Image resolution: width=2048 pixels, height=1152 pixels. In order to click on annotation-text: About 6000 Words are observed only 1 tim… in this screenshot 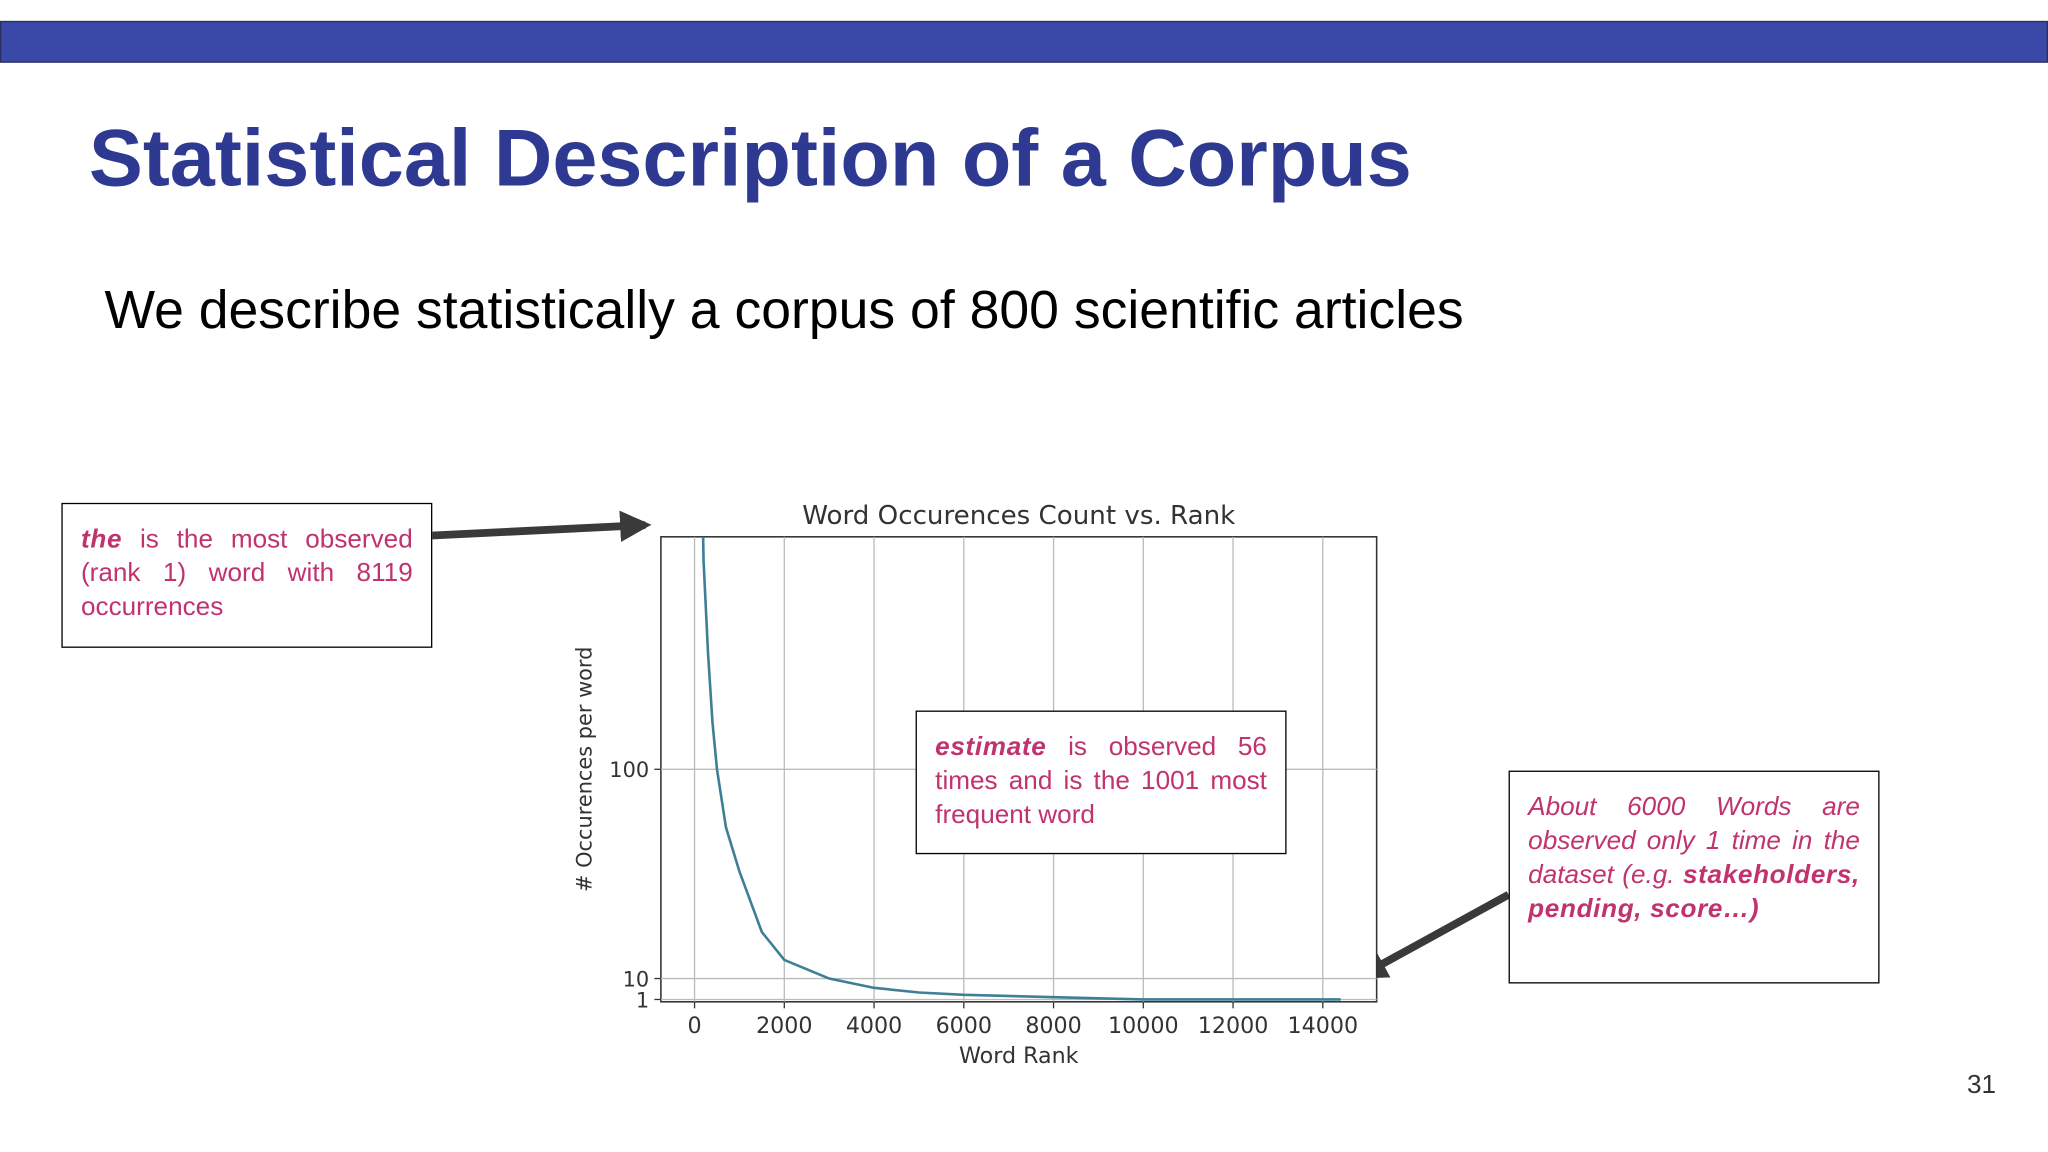, I will do `click(1694, 841)`.